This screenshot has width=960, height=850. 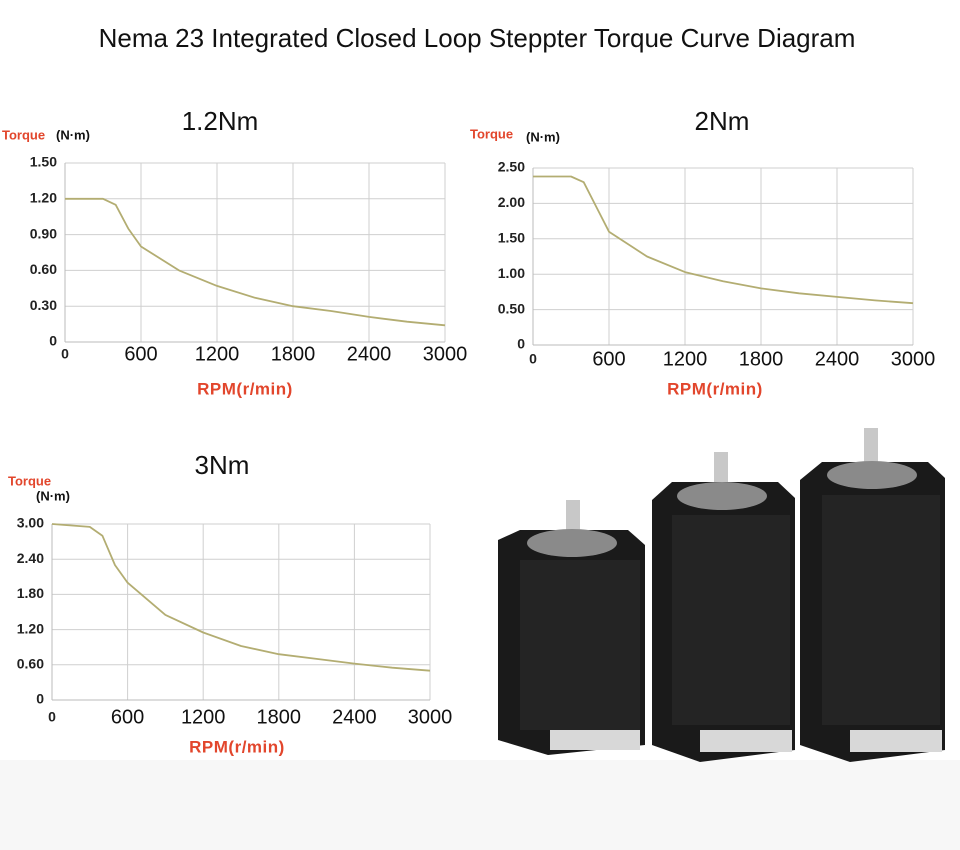 What do you see at coordinates (220, 121) in the screenshot?
I see `chart-title: 1.2Nm` at bounding box center [220, 121].